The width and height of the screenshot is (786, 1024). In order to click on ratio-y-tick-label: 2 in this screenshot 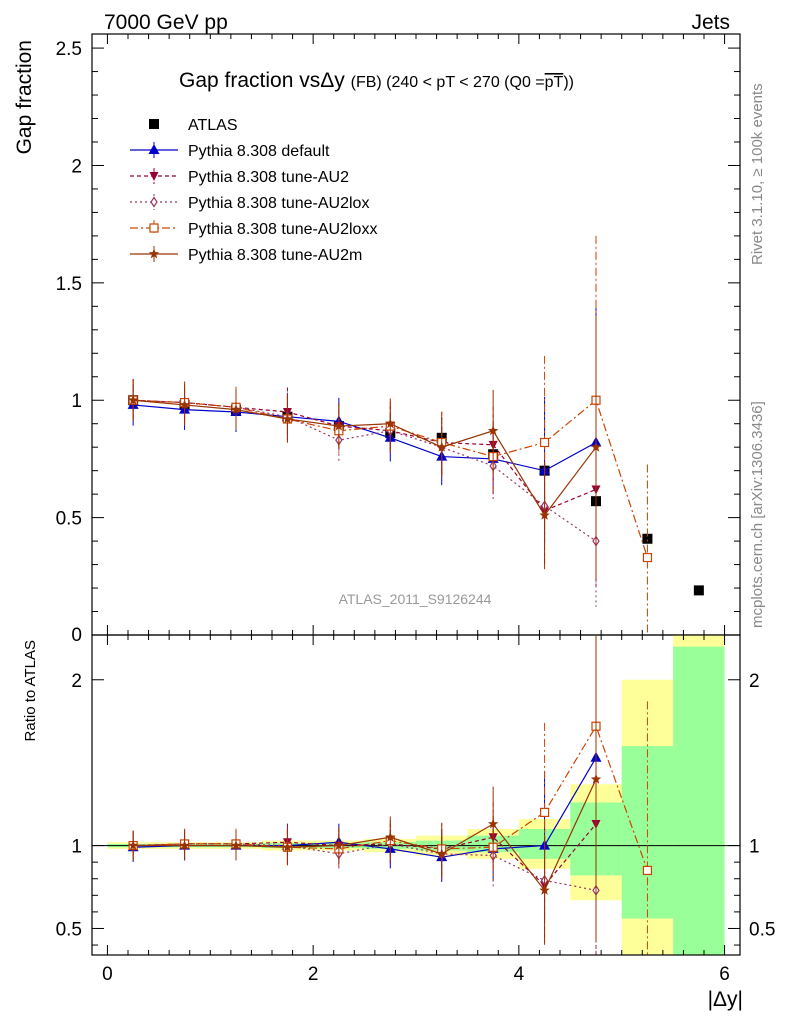, I will do `click(76, 681)`.